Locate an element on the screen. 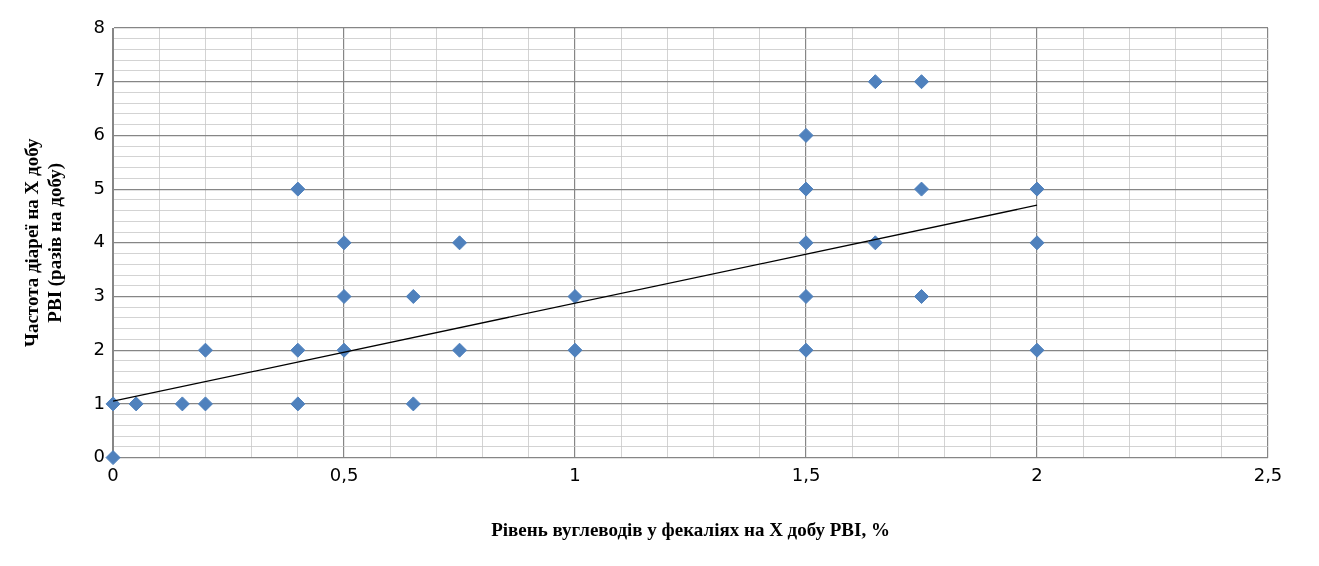 The height and width of the screenshot is (566, 1319). y-tick-label: 4 is located at coordinates (99, 241).